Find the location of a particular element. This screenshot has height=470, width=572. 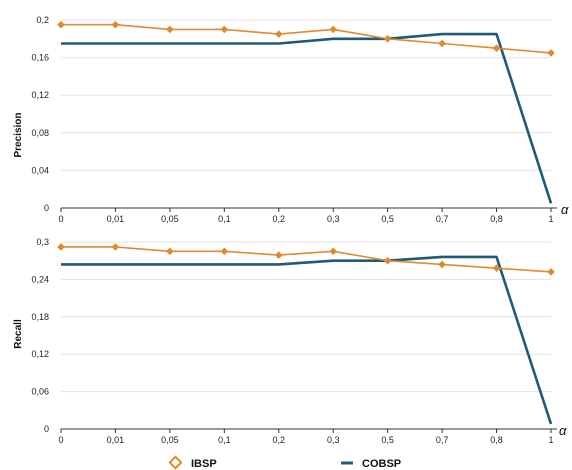

legend: IBSP COBSP is located at coordinates (284, 462).